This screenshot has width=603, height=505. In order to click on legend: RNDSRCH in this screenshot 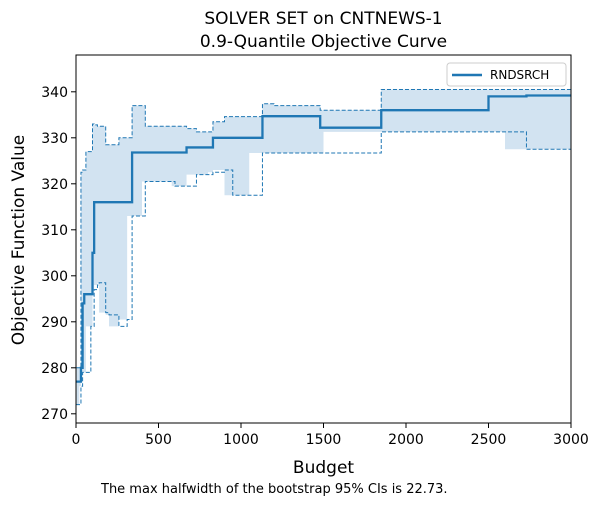, I will do `click(506, 74)`.